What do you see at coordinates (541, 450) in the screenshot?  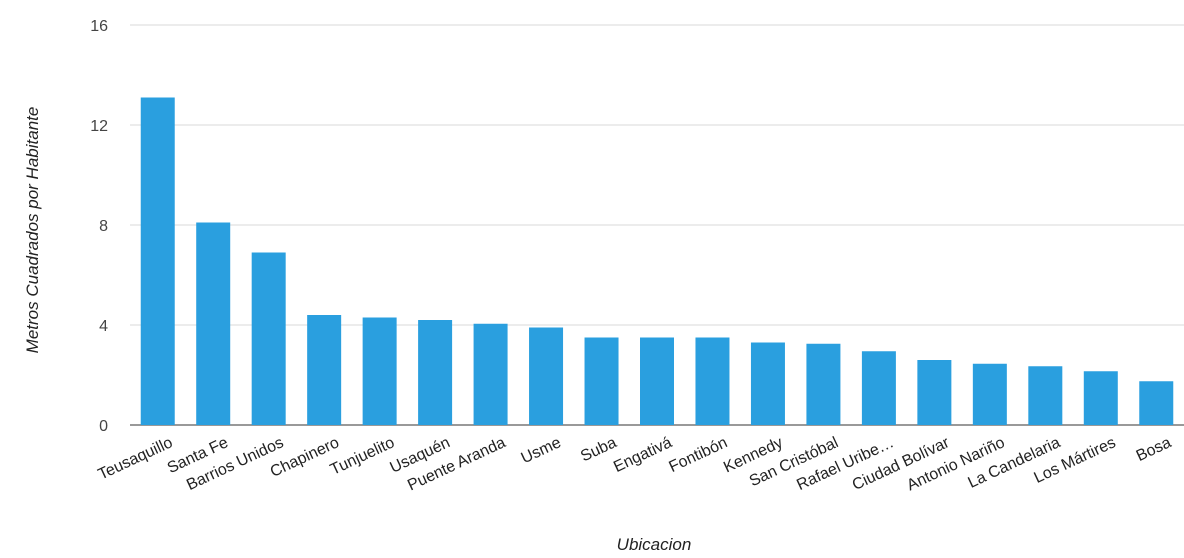 I see `x-tick-label: Usme` at bounding box center [541, 450].